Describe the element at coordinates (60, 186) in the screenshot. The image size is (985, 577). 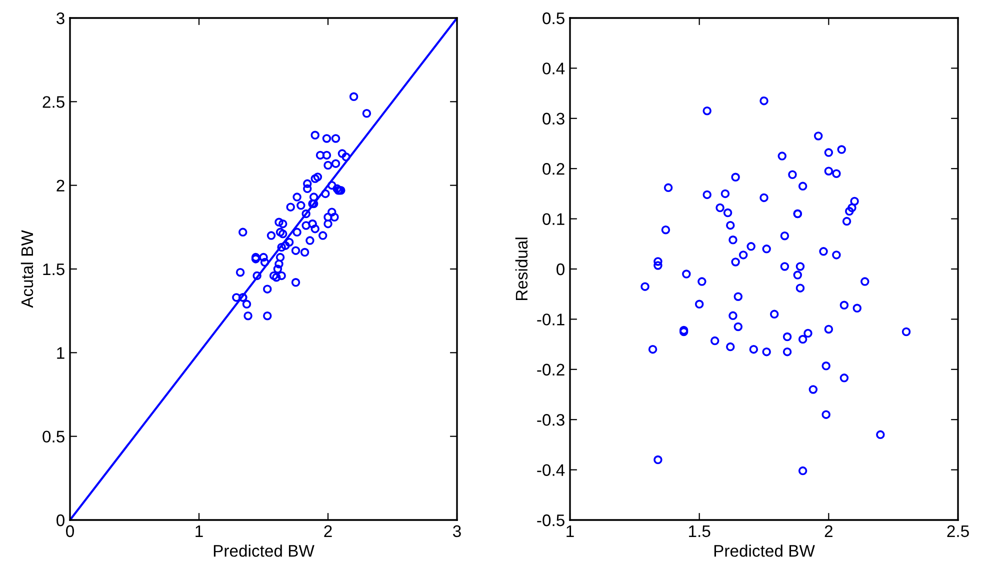
I see `y-tick-label: 2` at that location.